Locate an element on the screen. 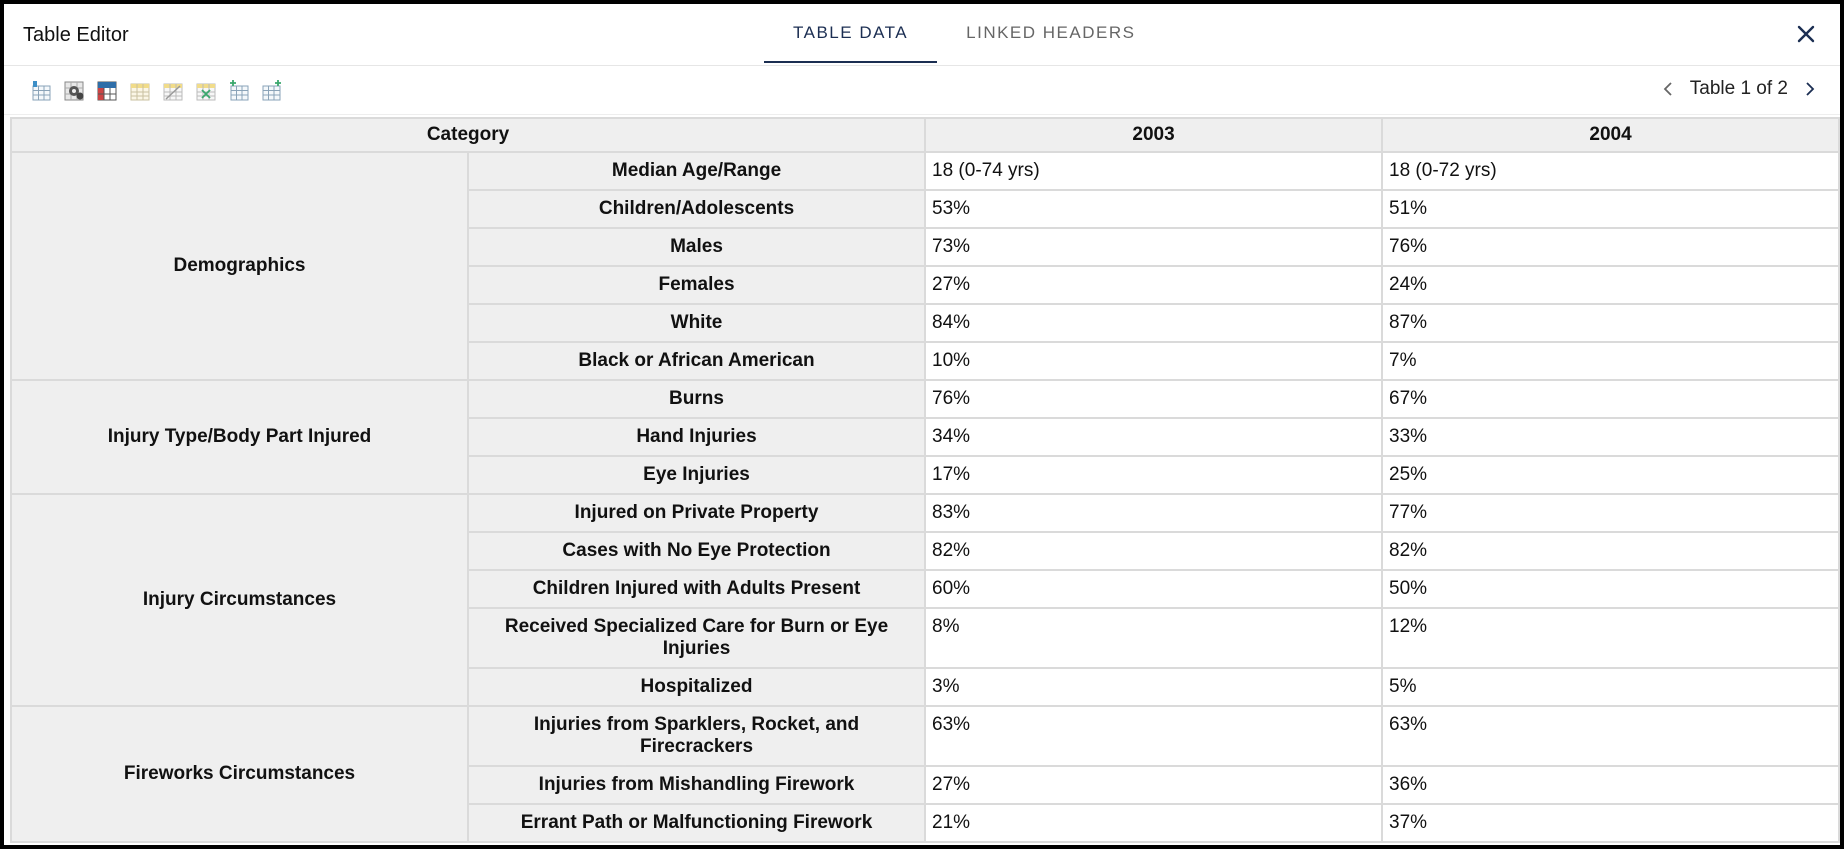 The image size is (1844, 849). value-2004-cell: 51% is located at coordinates (1610, 209).